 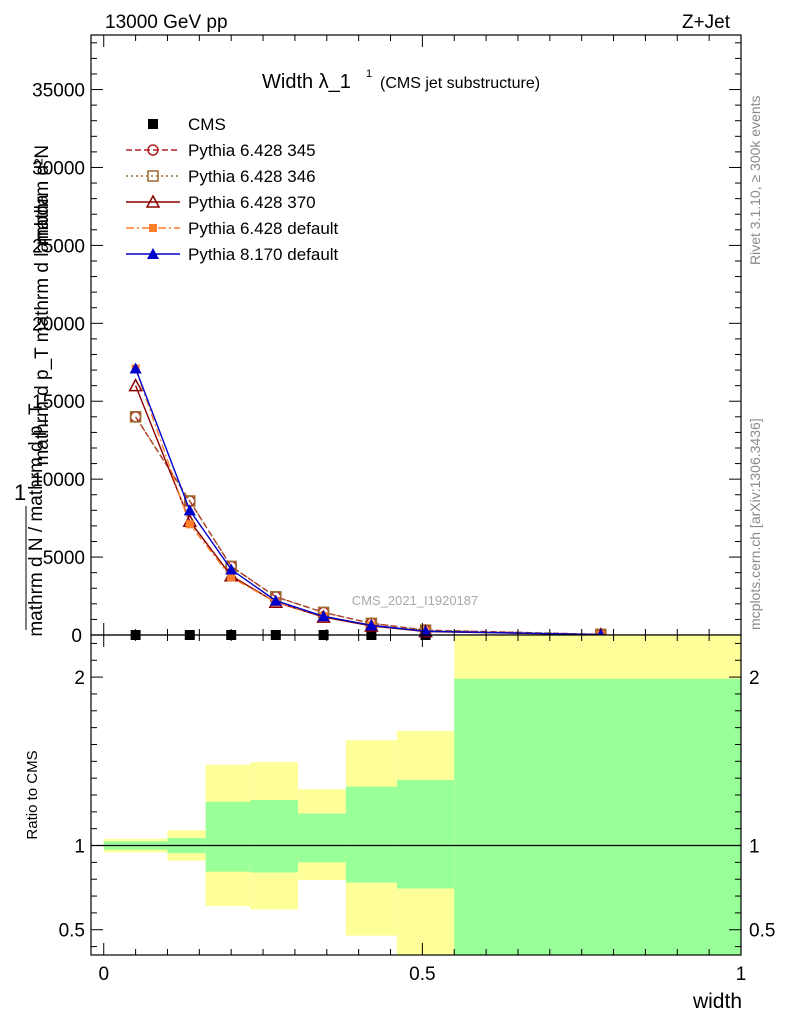 What do you see at coordinates (64, 558) in the screenshot?
I see `main-y-tick-label: 5000` at bounding box center [64, 558].